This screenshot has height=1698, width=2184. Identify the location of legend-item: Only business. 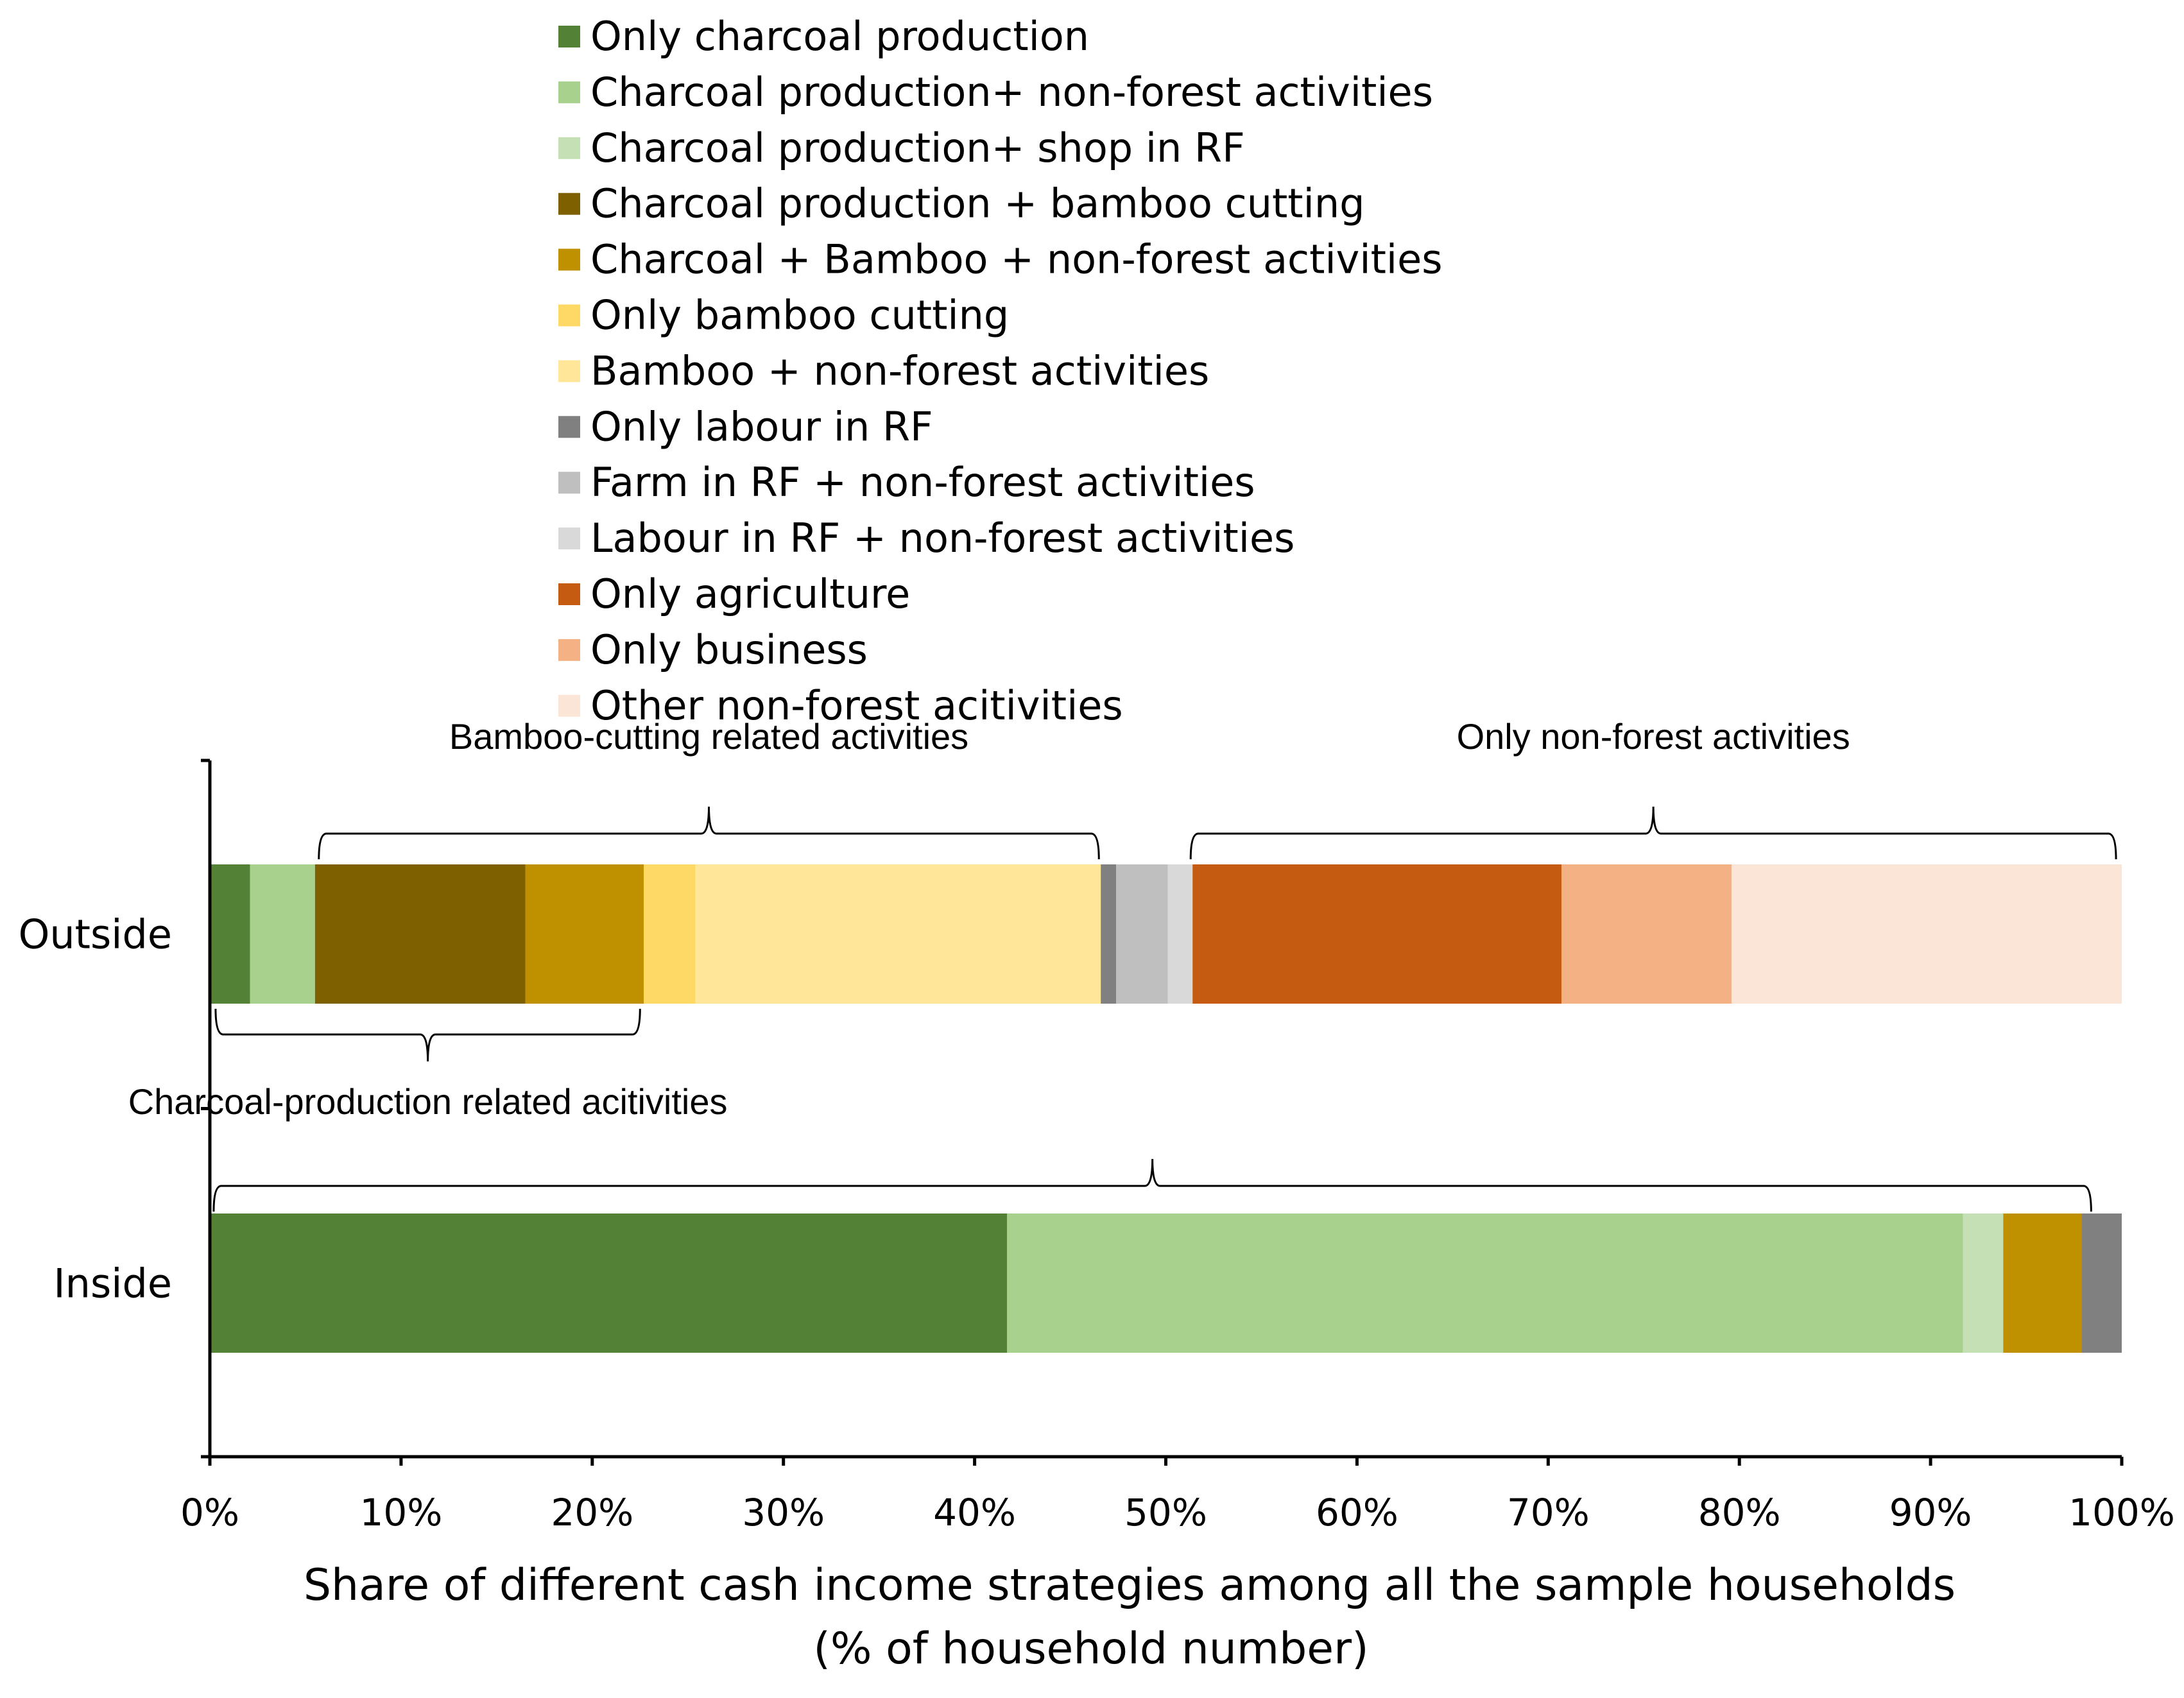
(713, 649).